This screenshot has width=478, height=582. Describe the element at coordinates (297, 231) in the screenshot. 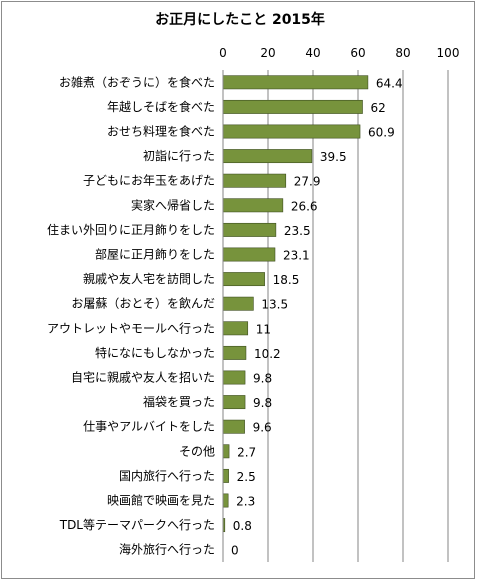

I see `value-label: 23.5` at that location.